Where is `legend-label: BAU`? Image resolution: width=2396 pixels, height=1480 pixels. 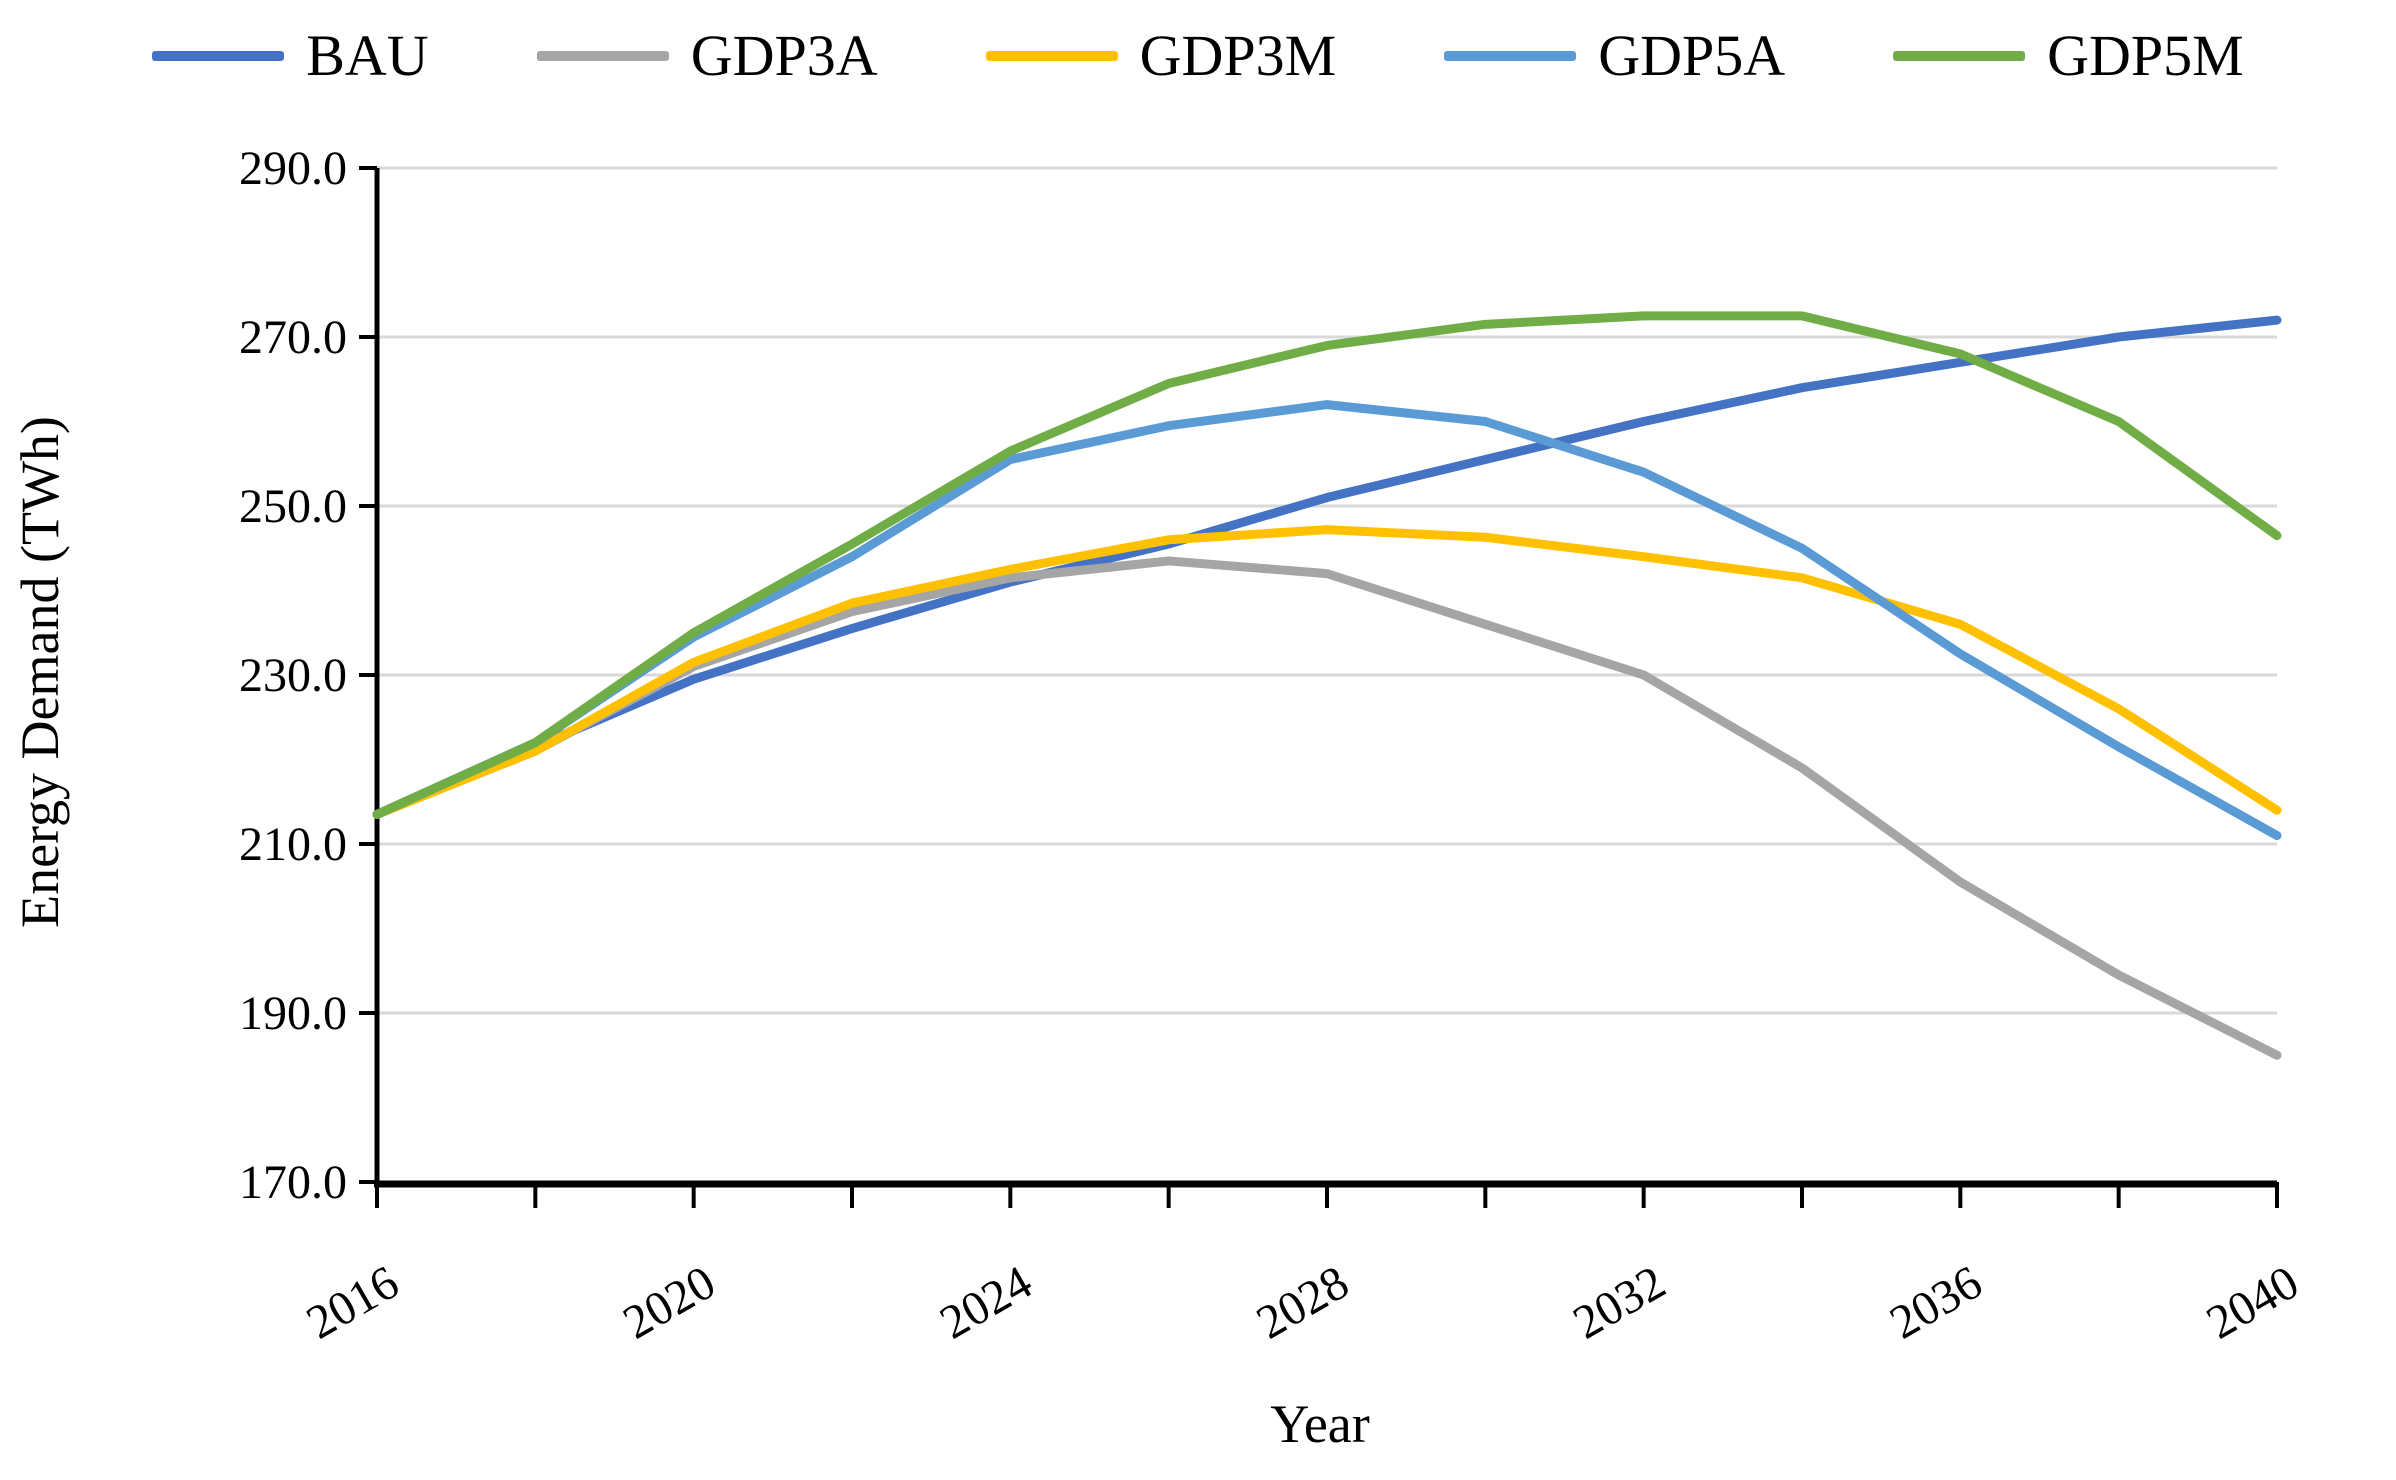 legend-label: BAU is located at coordinates (367, 55).